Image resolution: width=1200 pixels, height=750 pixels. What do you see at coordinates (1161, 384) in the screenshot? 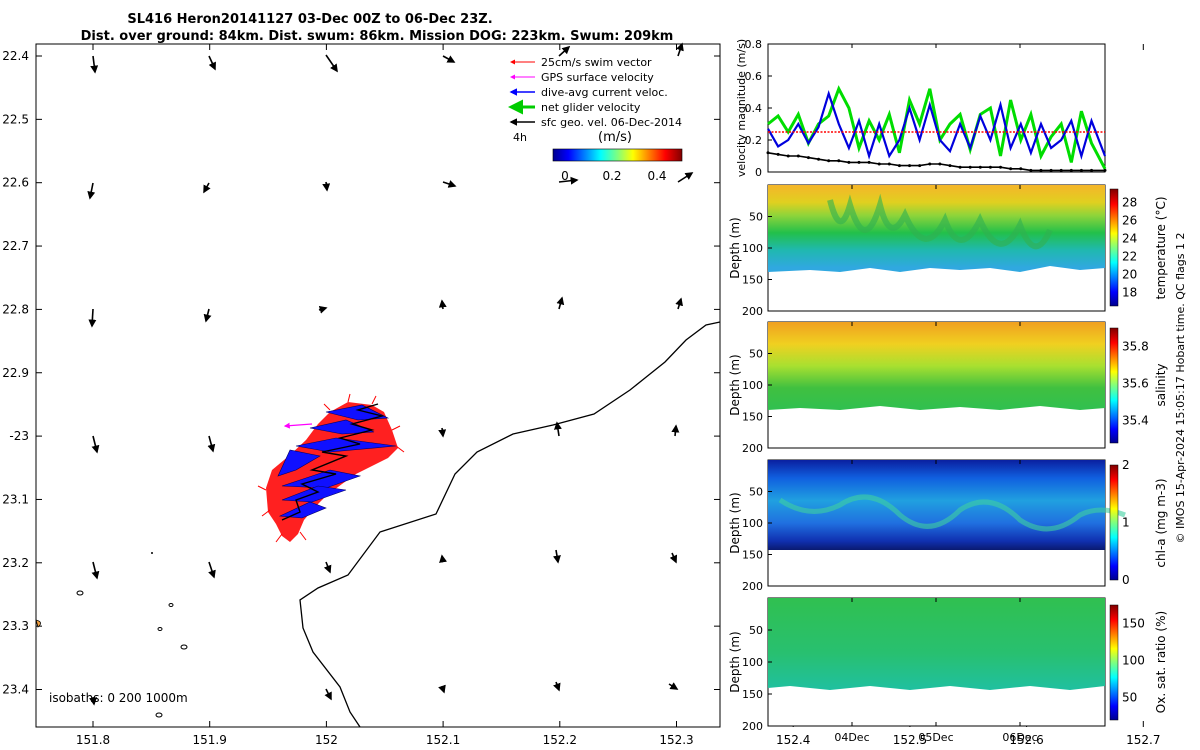
I see `colorbar-label: salinity` at bounding box center [1161, 384].